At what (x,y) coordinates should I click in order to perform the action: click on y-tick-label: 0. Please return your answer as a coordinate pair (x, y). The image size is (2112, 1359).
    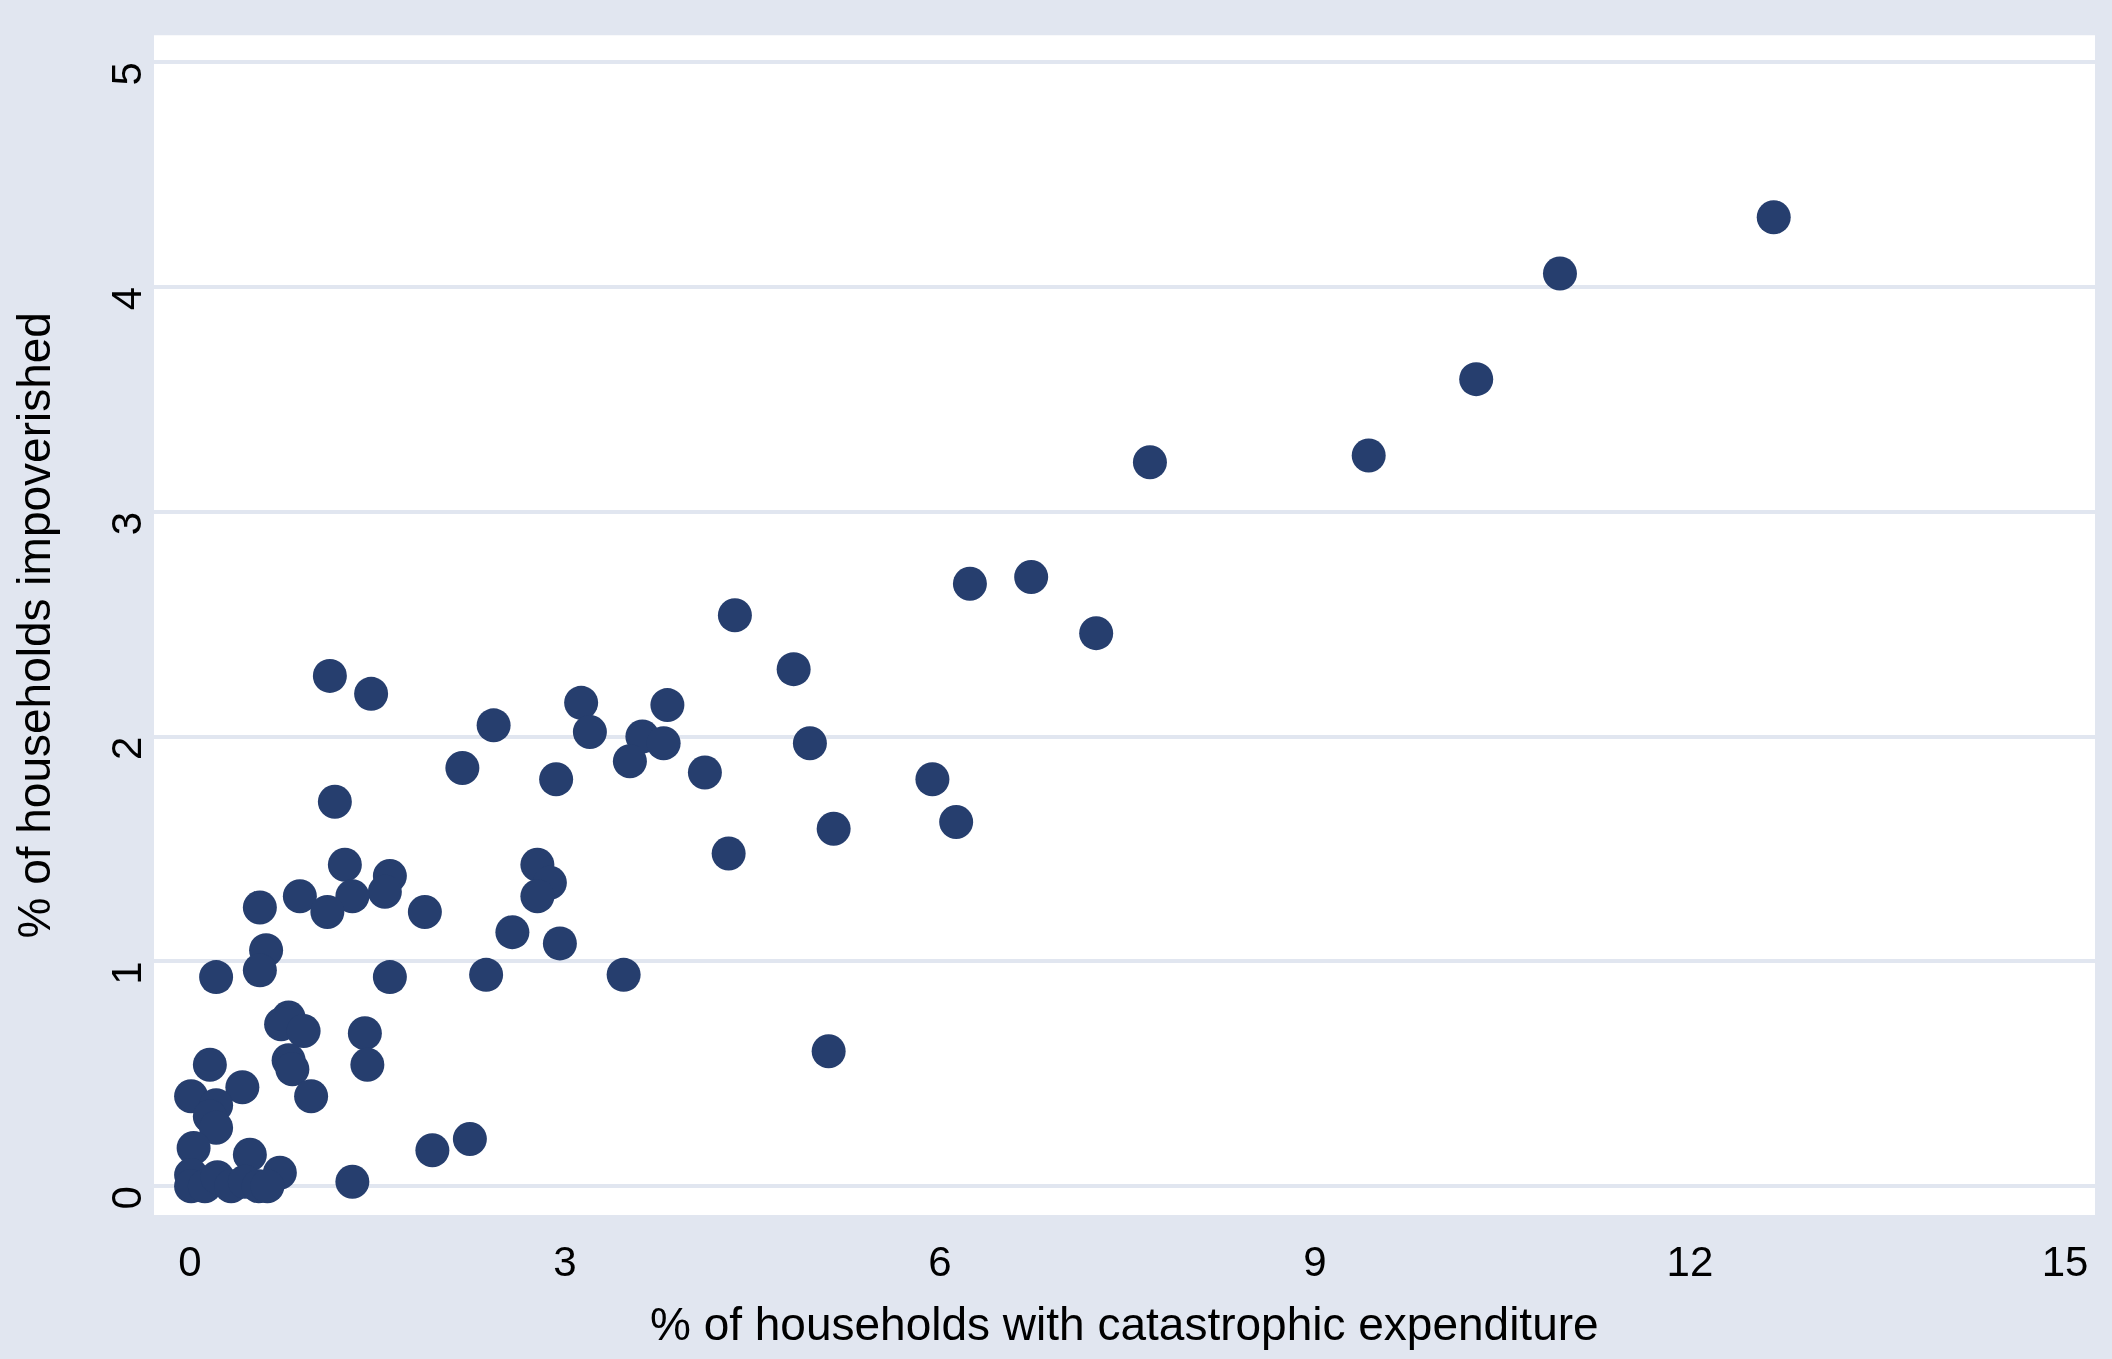
    Looking at the image, I should click on (127, 1198).